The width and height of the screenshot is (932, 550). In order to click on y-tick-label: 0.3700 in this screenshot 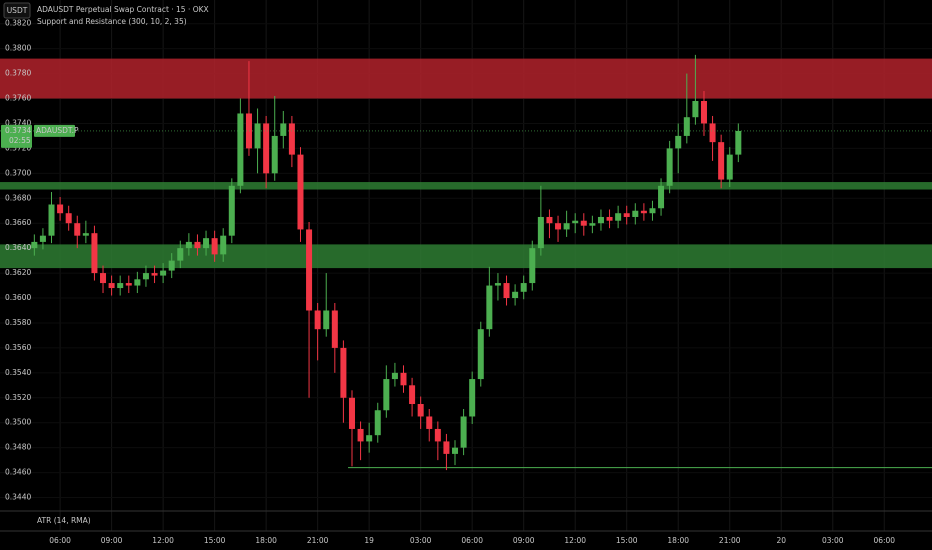, I will do `click(18, 172)`.